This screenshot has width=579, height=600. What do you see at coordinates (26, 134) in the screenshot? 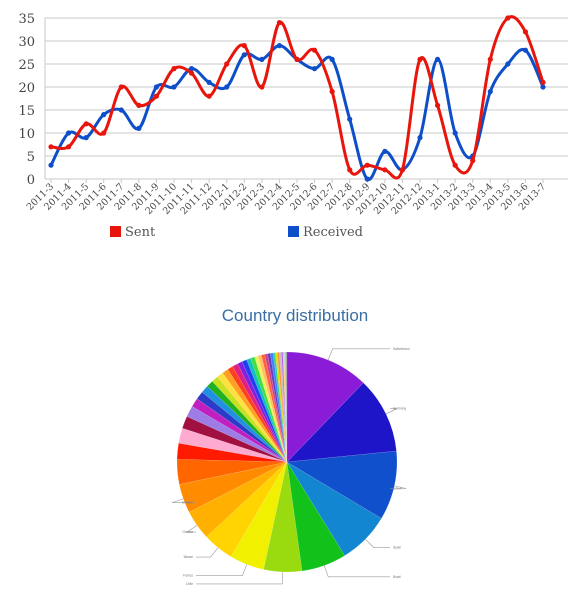
I see `y-tick-label: 10` at bounding box center [26, 134].